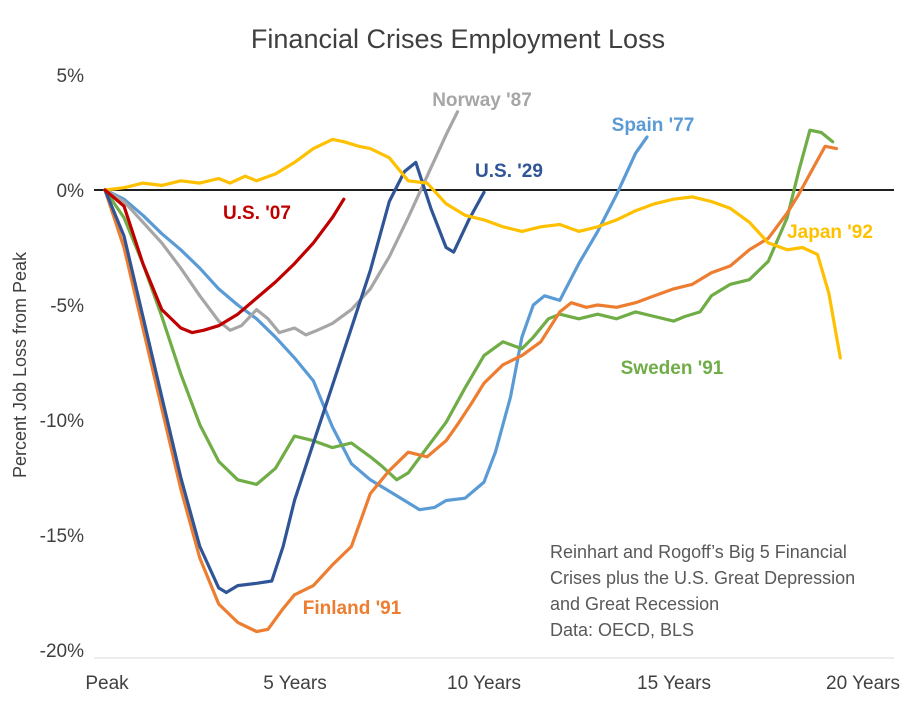 The height and width of the screenshot is (702, 920). I want to click on note-line-1: Reinhart and Rogoff’s Big 5 Financial, so click(698, 552).